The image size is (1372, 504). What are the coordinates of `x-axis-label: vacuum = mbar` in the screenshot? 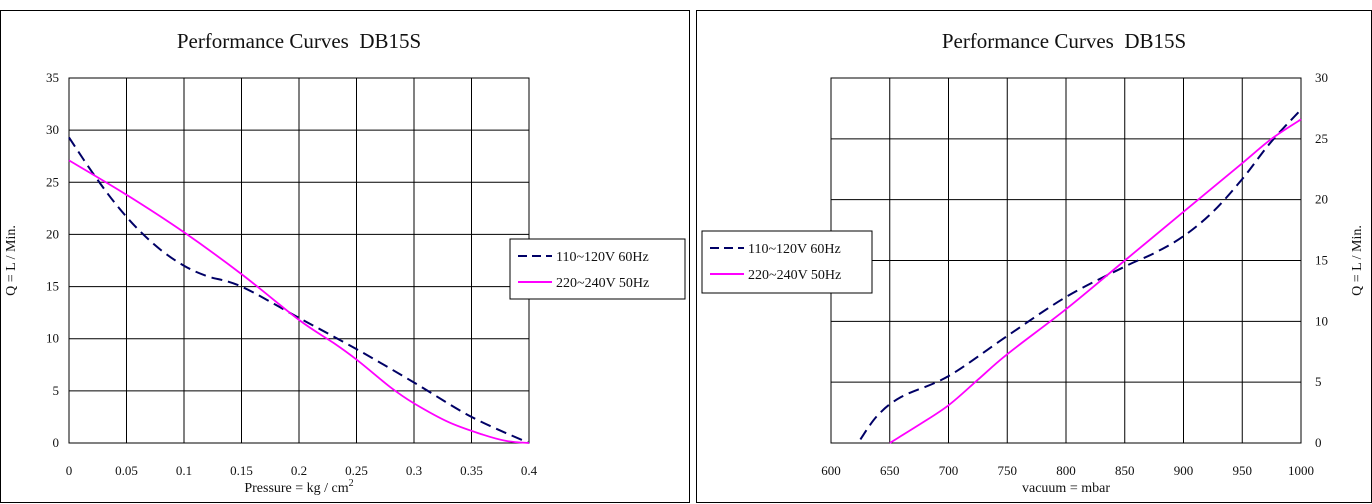 It's located at (1066, 488).